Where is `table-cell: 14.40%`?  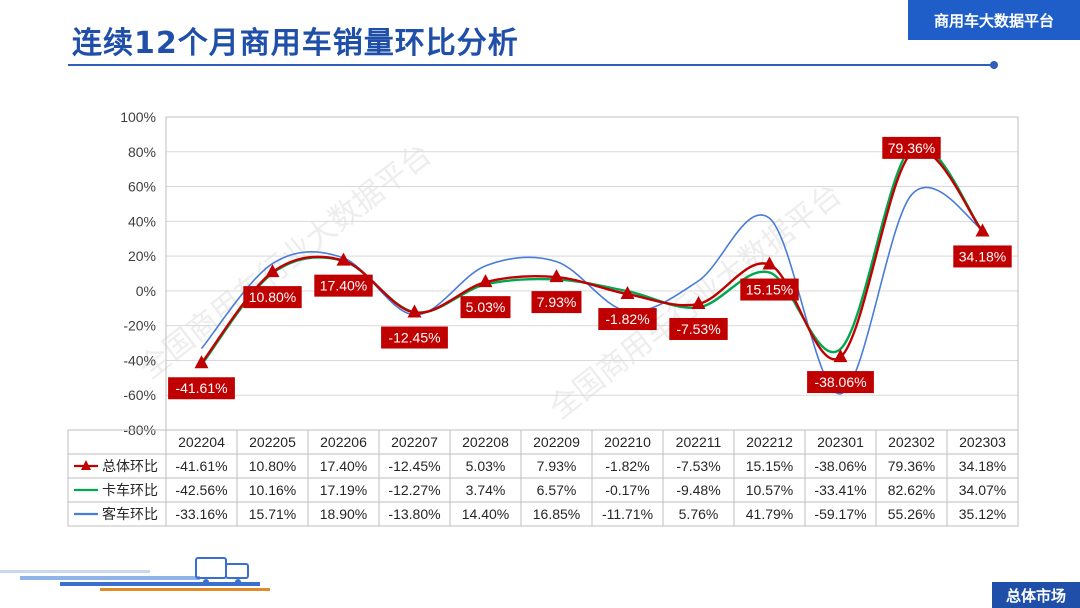 table-cell: 14.40% is located at coordinates (485, 514).